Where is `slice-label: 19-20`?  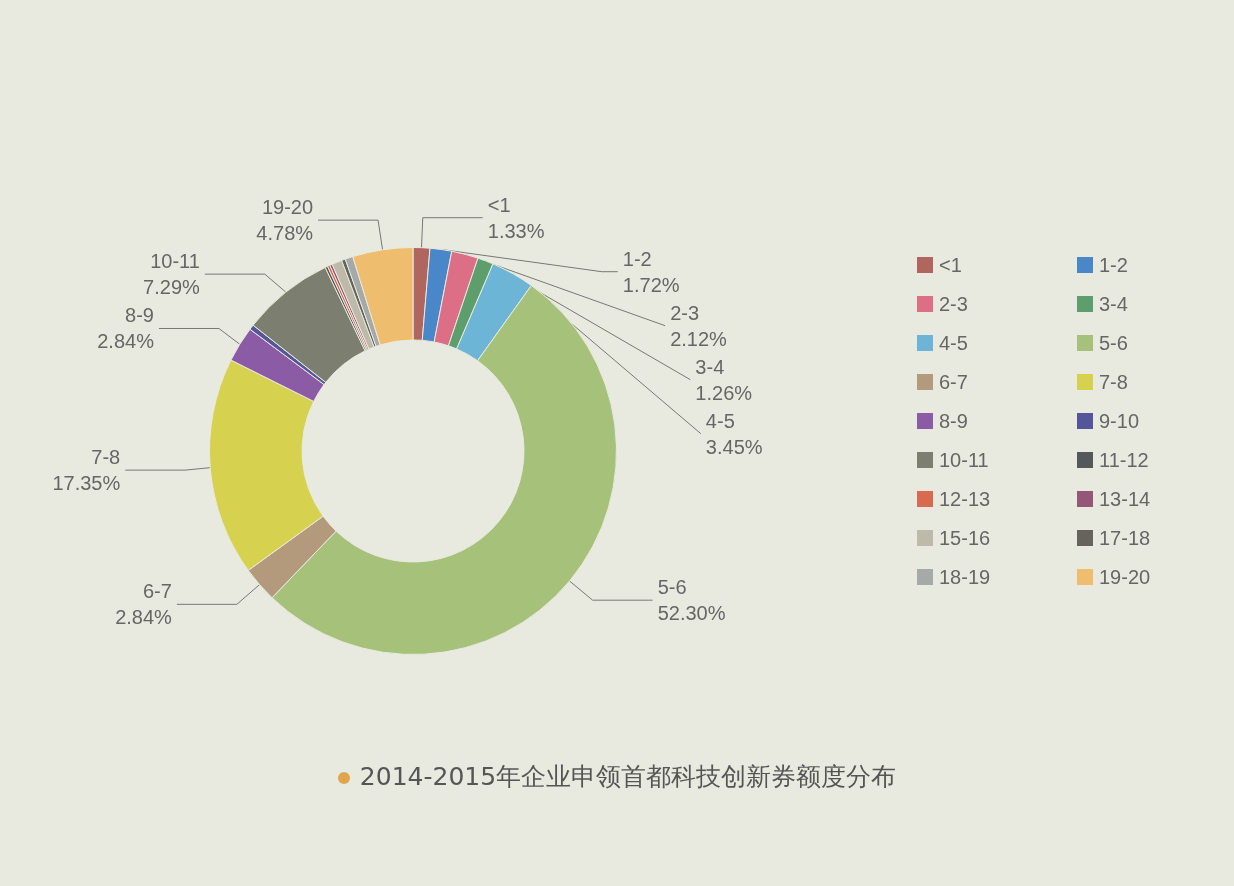
slice-label: 19-20 is located at coordinates (287, 207).